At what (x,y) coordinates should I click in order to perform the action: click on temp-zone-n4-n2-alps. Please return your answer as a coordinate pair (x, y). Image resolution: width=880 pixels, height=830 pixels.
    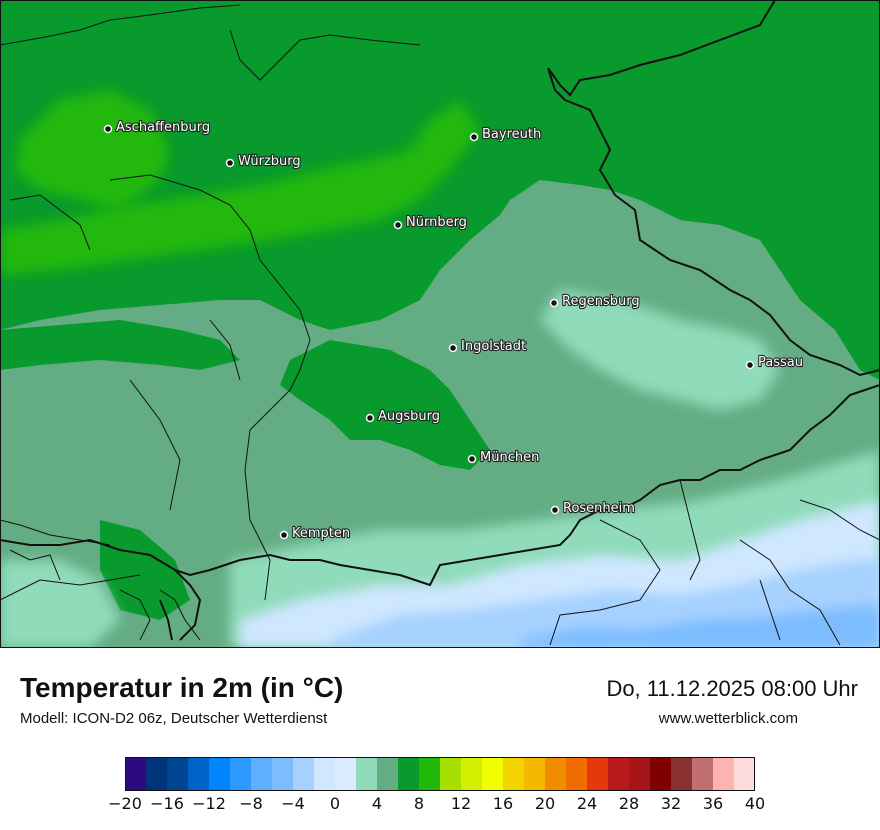
    Looking at the image, I should click on (700, 626).